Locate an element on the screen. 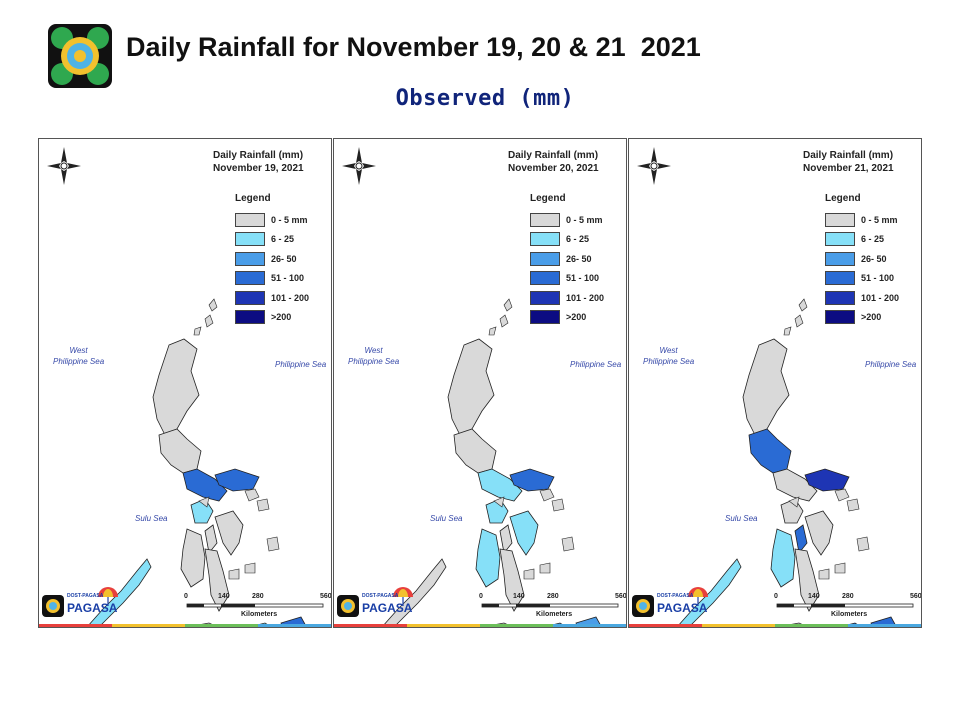 This screenshot has width=960, height=720. map-title: Daily Rainfall (mm) November 19, 2021 is located at coordinates (258, 162).